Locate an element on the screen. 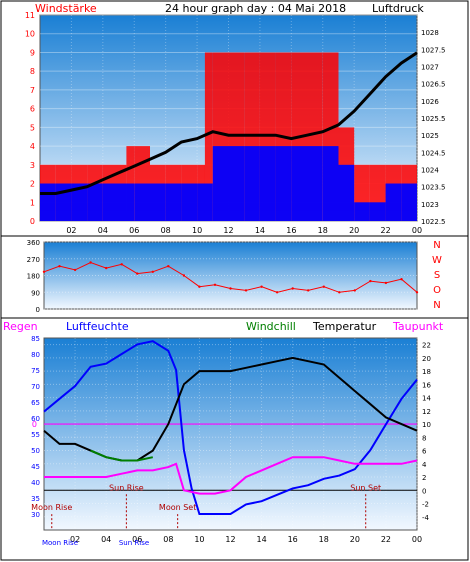  taupunkt-line is located at coordinates (231, 475).